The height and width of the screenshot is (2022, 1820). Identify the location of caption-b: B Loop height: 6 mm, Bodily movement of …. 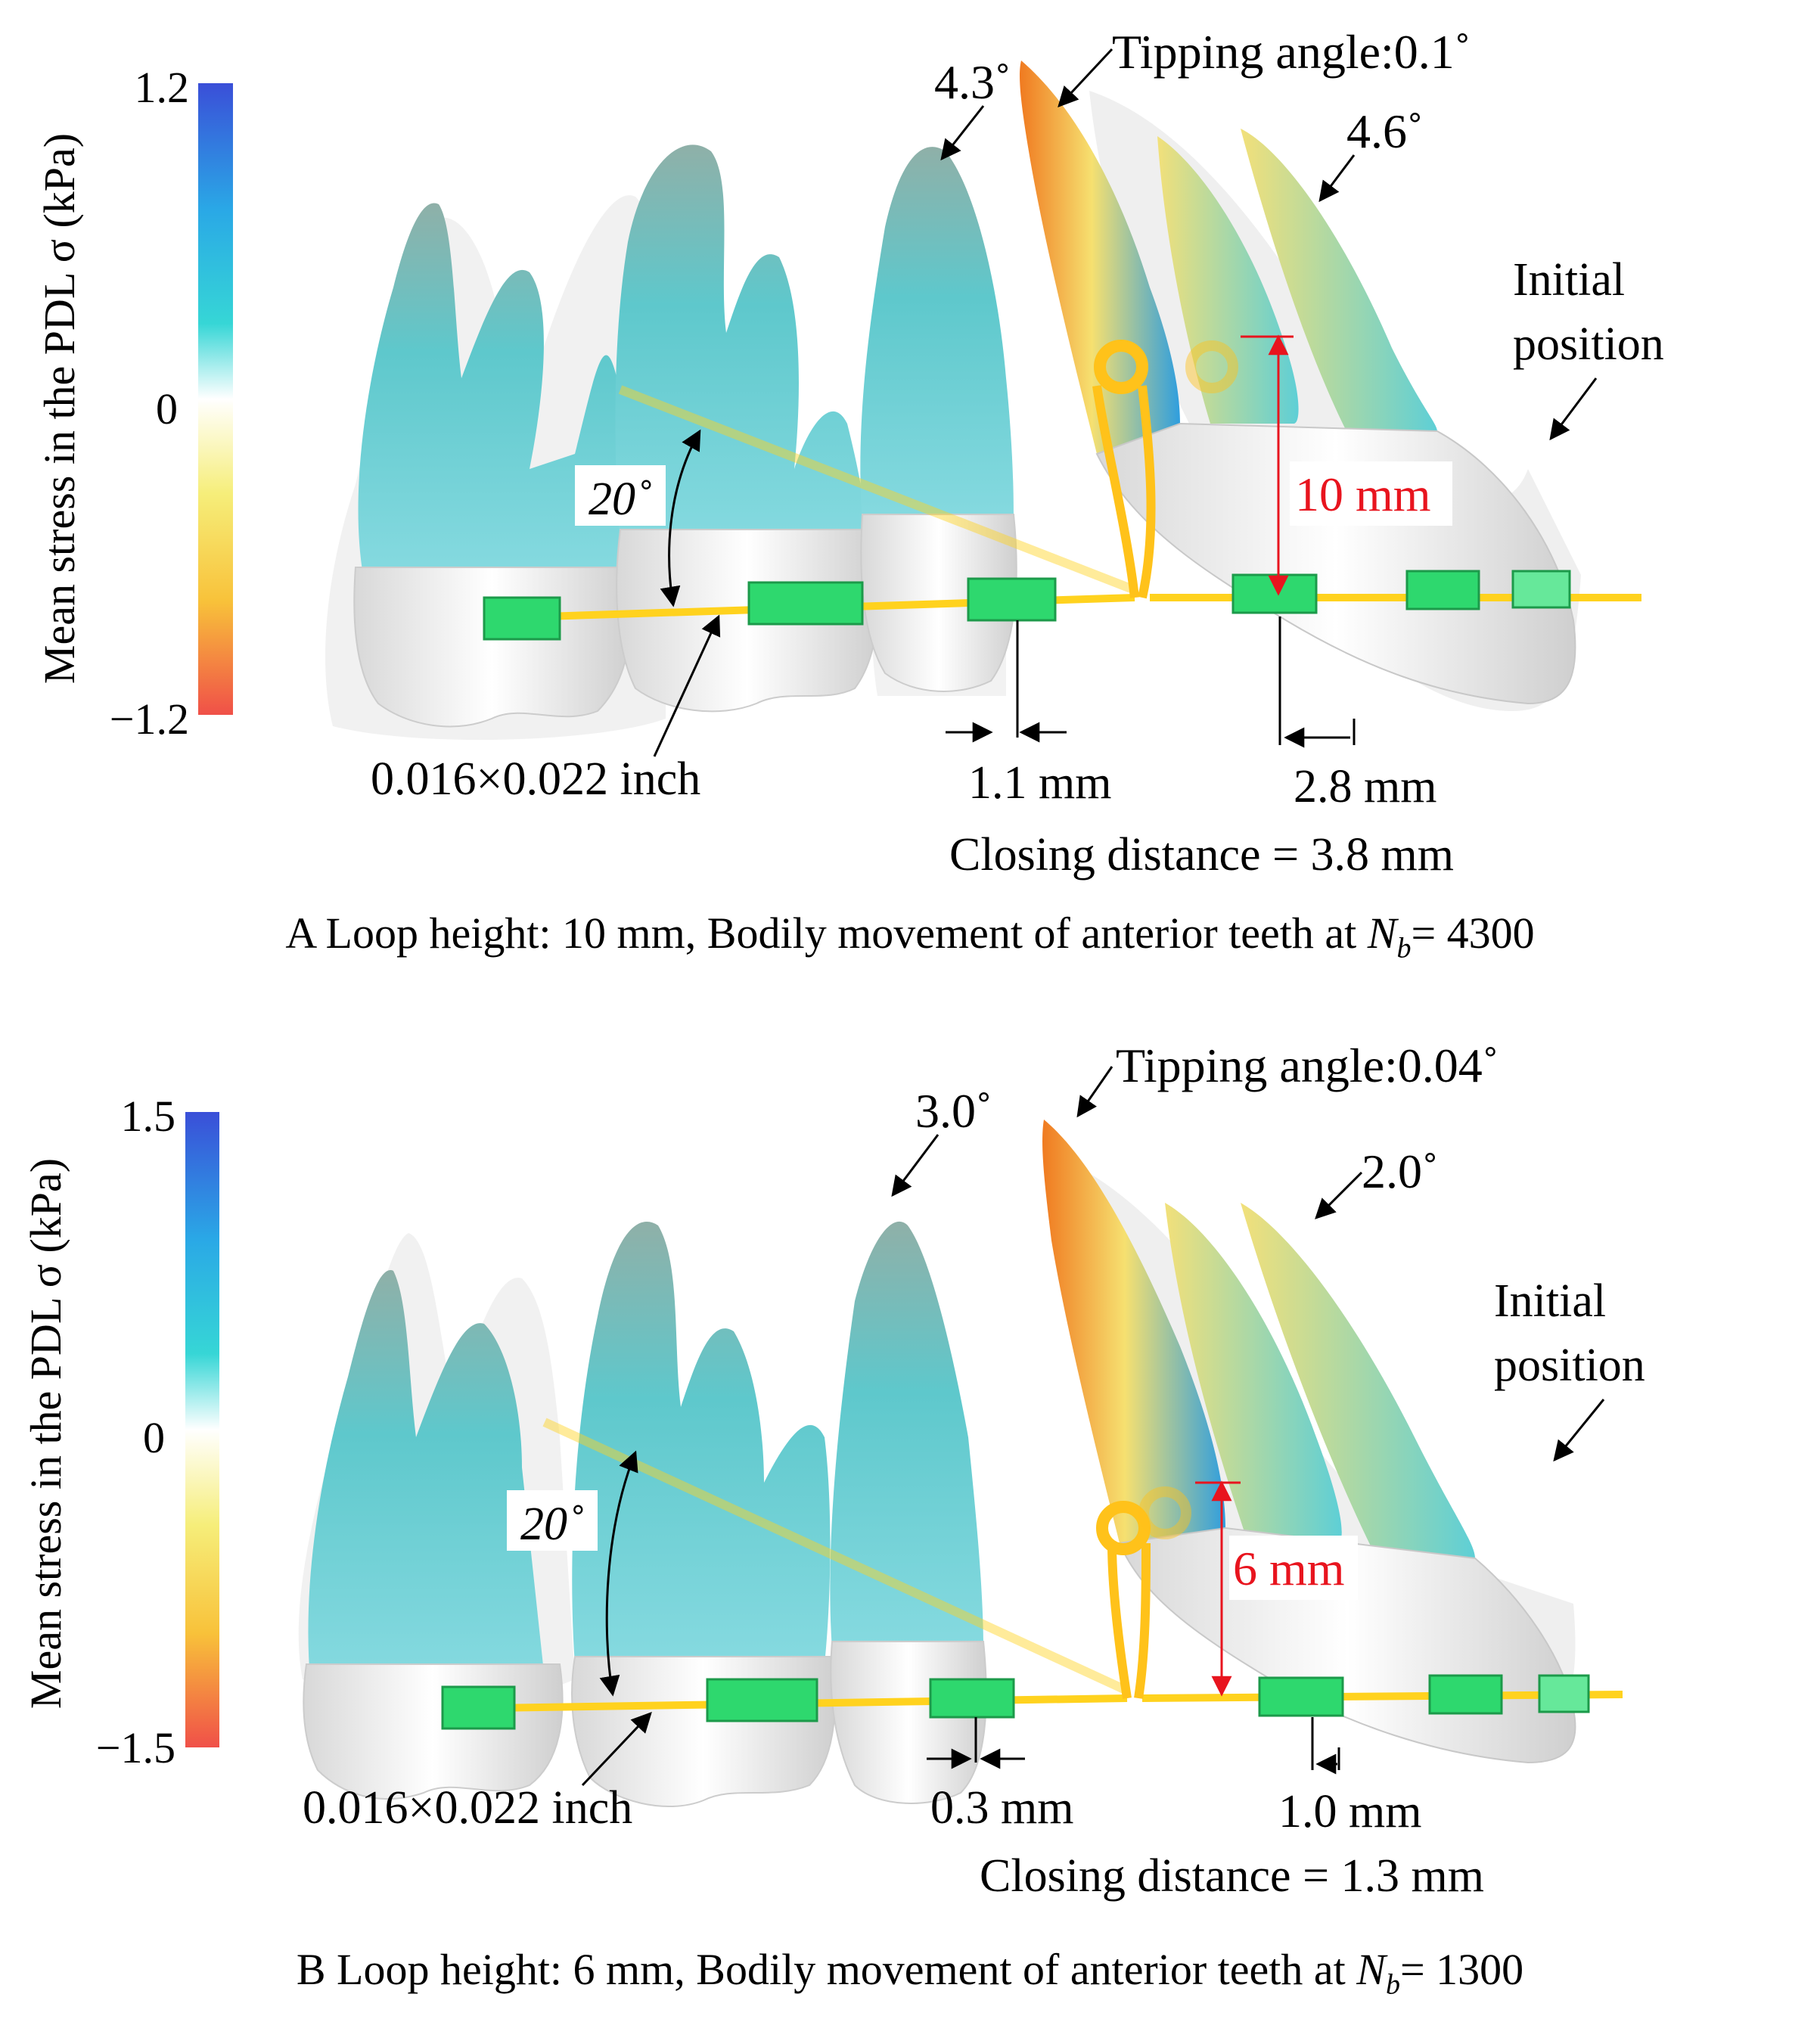
(910, 1973).